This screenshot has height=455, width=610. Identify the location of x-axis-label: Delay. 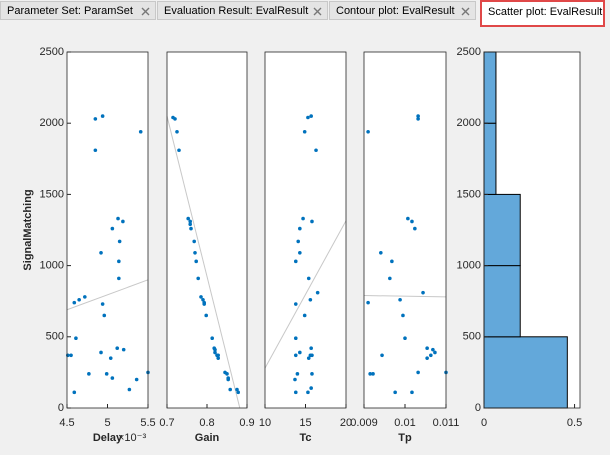
(108, 438).